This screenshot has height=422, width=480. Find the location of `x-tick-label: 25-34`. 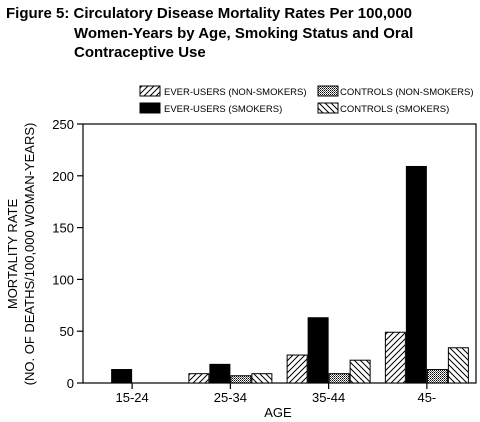

x-tick-label: 25-34 is located at coordinates (230, 397).